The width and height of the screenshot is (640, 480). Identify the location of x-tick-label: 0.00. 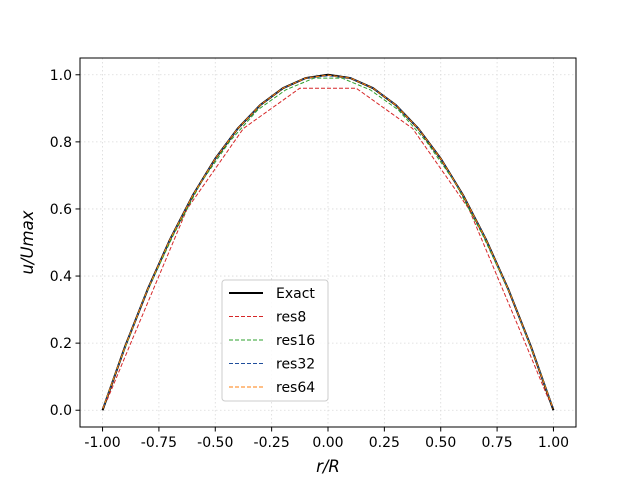
(327, 443).